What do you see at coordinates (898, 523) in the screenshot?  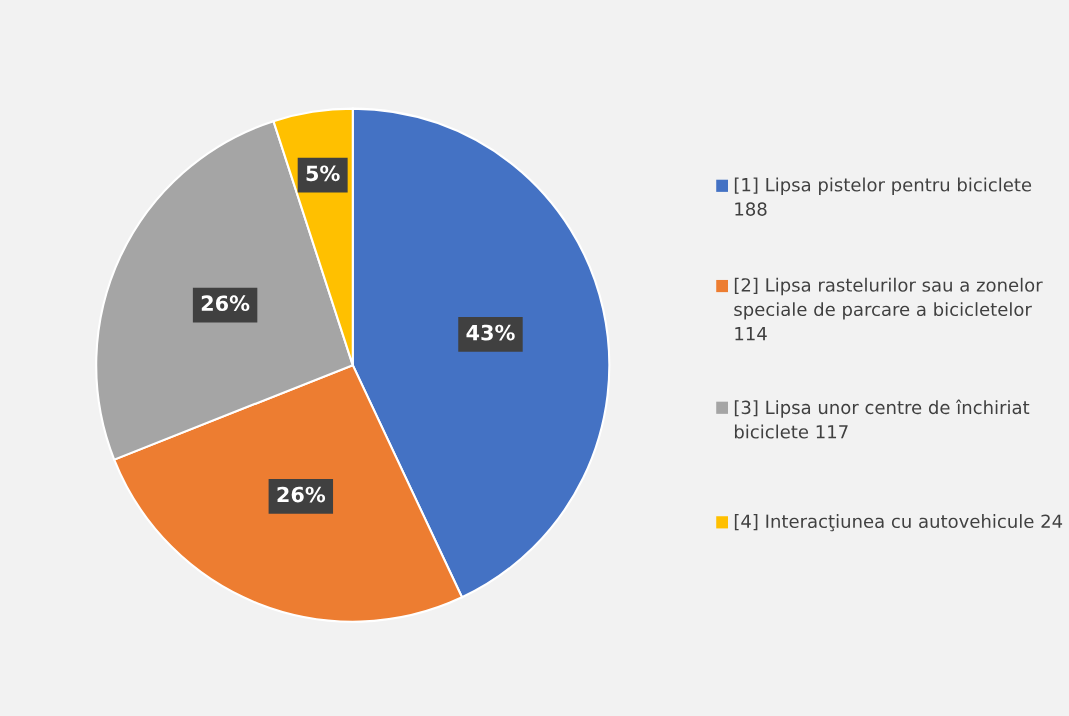 I see `legend-label: [4] Interacţiunea cu autovehicule 24` at bounding box center [898, 523].